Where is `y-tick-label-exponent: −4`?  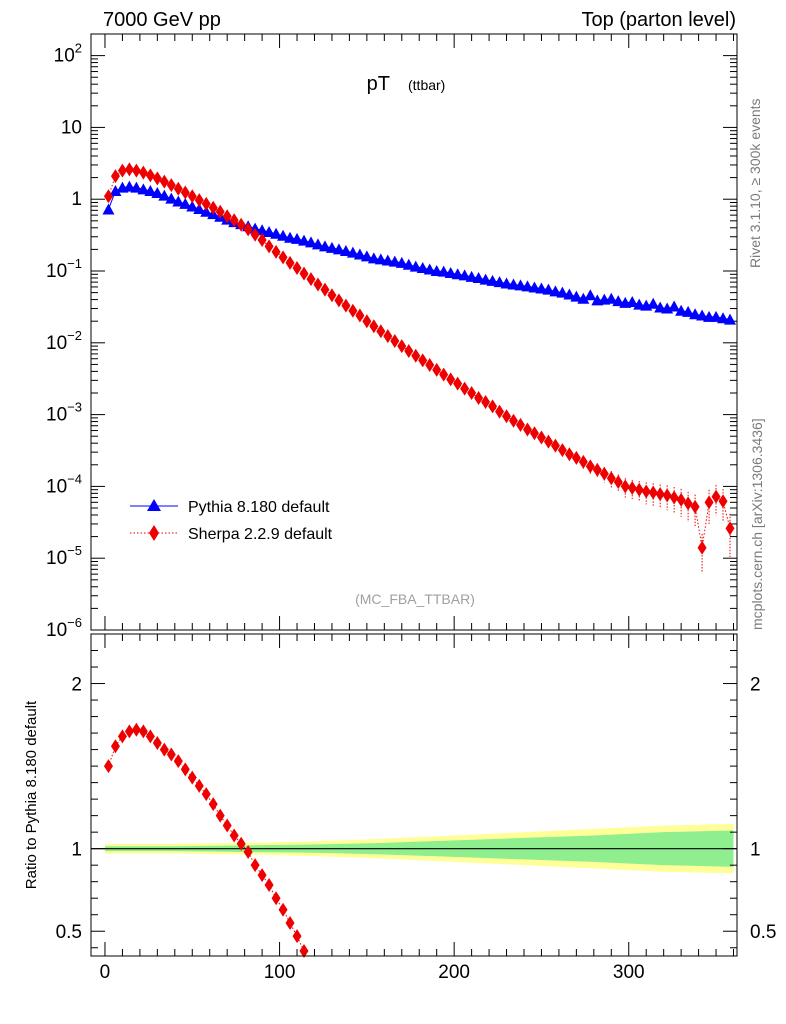
y-tick-label-exponent: −4 is located at coordinates (74, 478).